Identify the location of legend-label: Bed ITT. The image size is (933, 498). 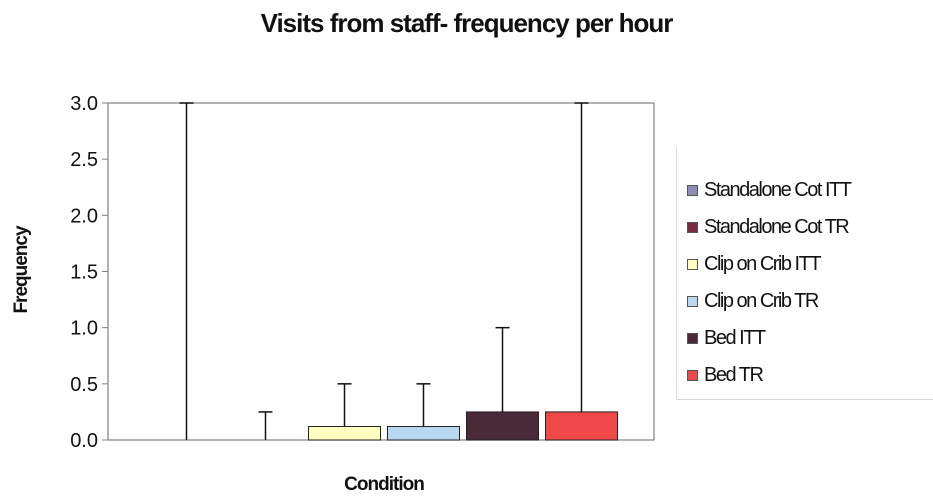
(735, 338).